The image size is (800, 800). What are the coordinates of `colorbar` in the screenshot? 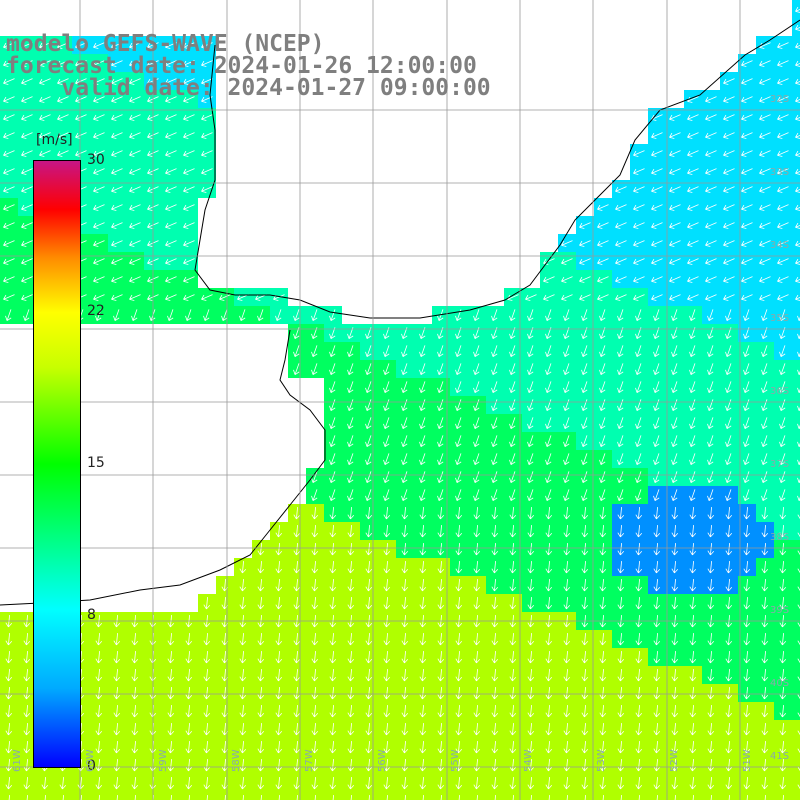 It's located at (57, 464).